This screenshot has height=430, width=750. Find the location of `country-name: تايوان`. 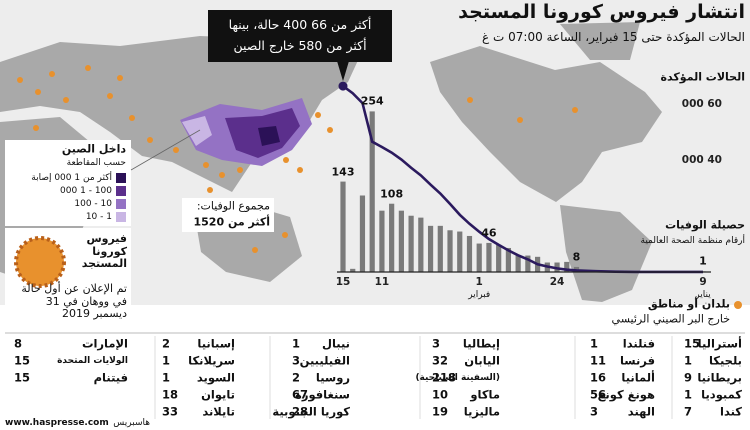

country-name: تايوان is located at coordinates (218, 394).